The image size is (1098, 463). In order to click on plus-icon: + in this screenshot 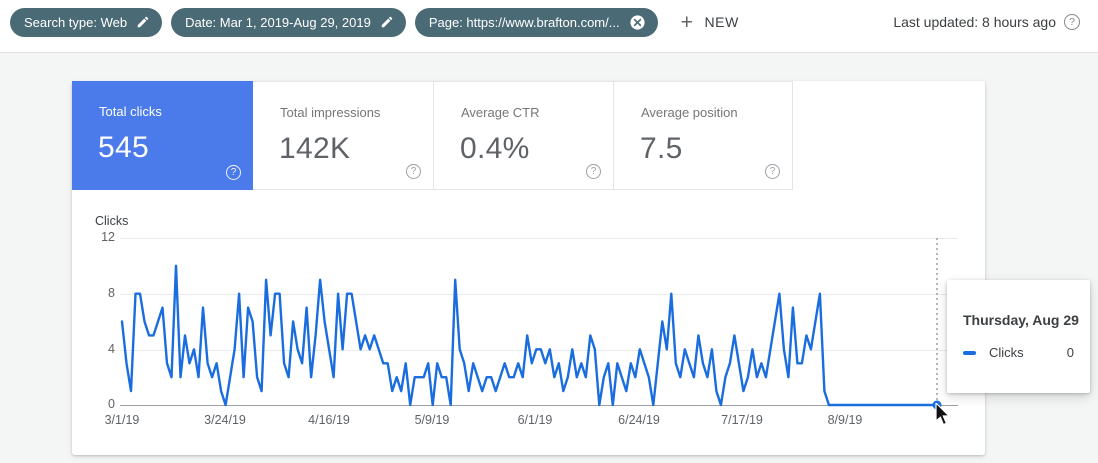, I will do `click(687, 22)`.